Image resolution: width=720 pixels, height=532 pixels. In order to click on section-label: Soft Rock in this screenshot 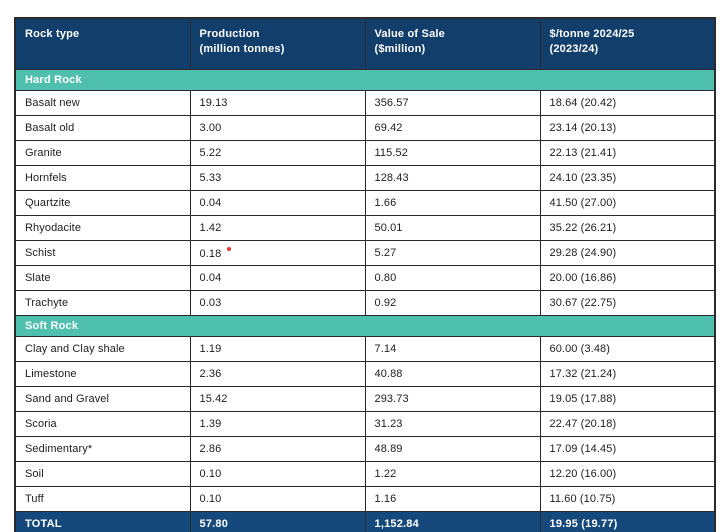, I will do `click(365, 326)`.